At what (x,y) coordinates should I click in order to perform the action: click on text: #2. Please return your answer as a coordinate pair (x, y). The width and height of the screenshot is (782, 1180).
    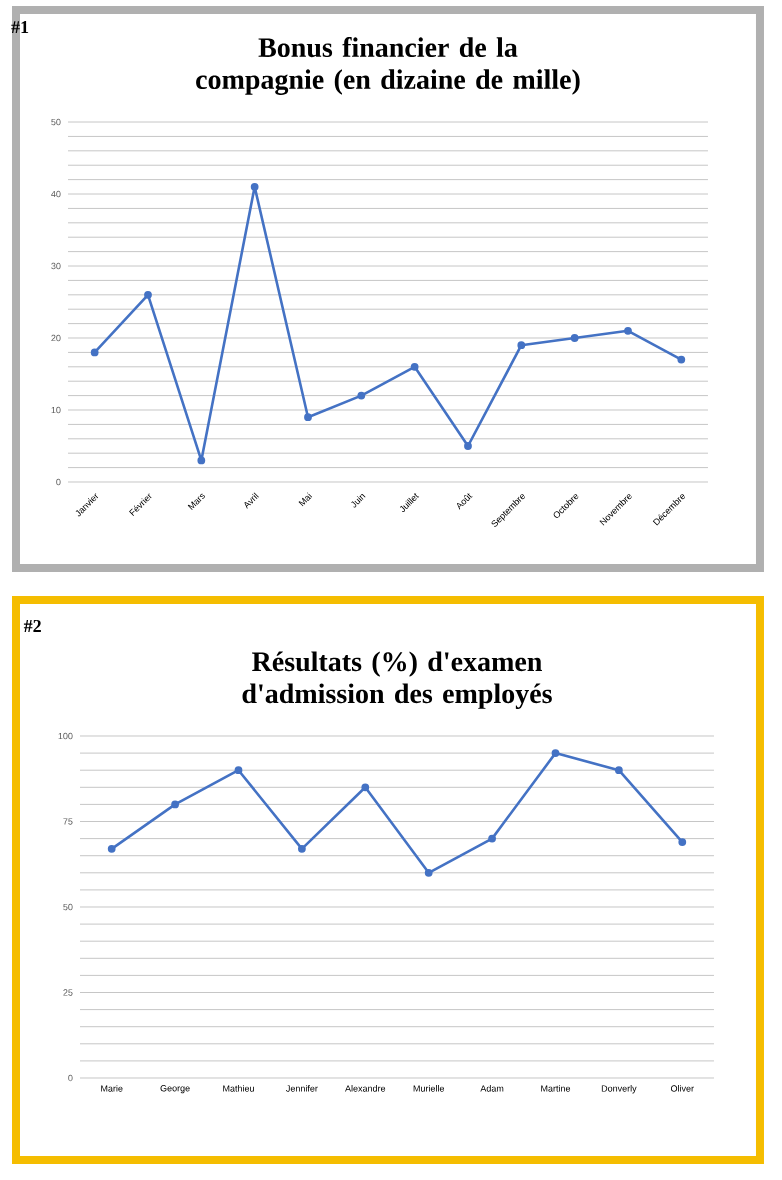
    Looking at the image, I should click on (32, 625).